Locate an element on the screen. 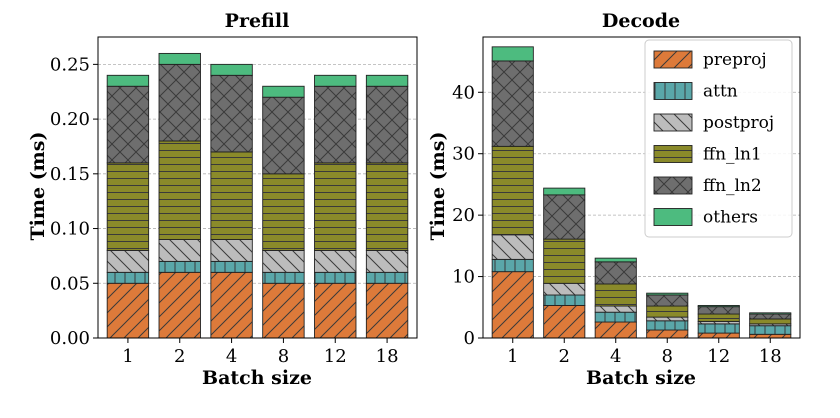 The image size is (840, 418). legend-label: ffn_ln2 is located at coordinates (732, 186).